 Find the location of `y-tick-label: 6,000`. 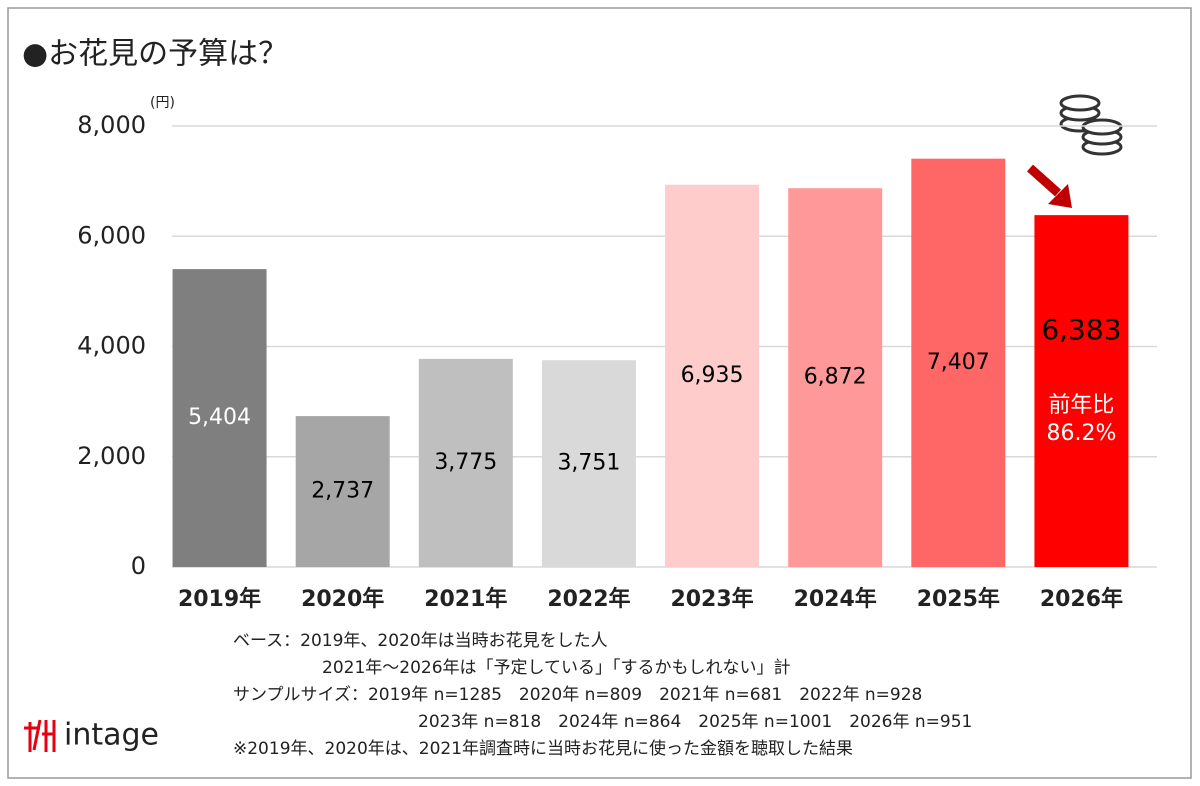

y-tick-label: 6,000 is located at coordinates (111, 235).